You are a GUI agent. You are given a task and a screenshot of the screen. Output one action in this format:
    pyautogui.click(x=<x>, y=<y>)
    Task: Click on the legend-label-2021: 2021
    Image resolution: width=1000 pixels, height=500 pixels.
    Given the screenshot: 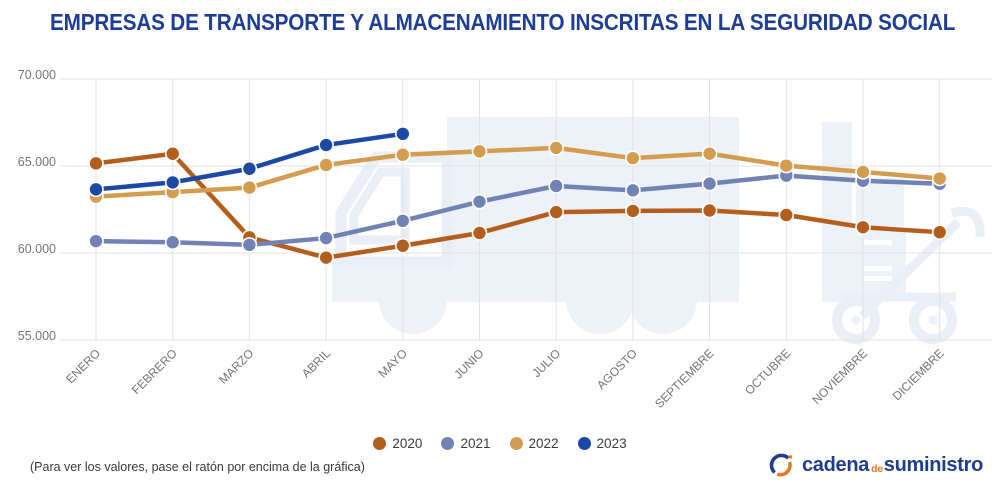 What is the action you would take?
    pyautogui.click(x=475, y=443)
    